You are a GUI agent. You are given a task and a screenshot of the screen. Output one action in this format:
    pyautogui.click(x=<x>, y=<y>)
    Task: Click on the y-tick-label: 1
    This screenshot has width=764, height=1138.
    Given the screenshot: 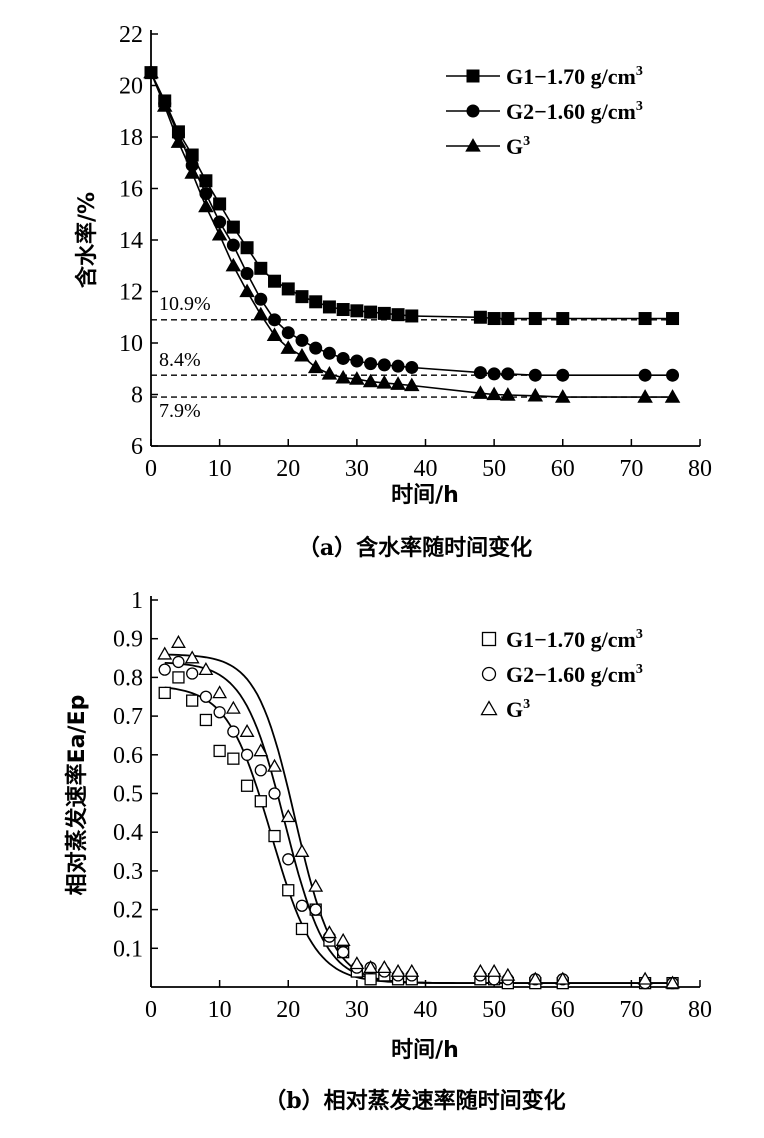 What is the action you would take?
    pyautogui.click(x=137, y=601)
    